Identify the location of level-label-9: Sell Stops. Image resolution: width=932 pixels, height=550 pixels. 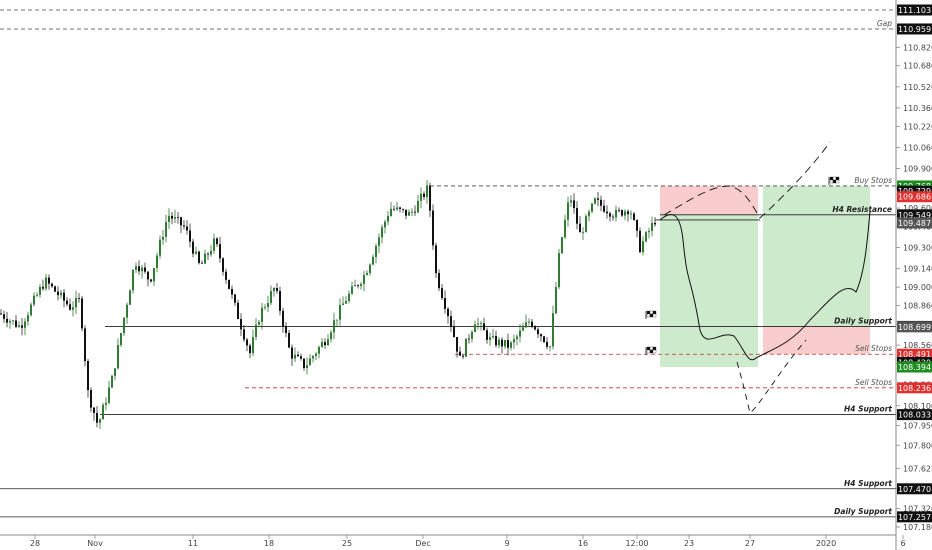
(873, 348).